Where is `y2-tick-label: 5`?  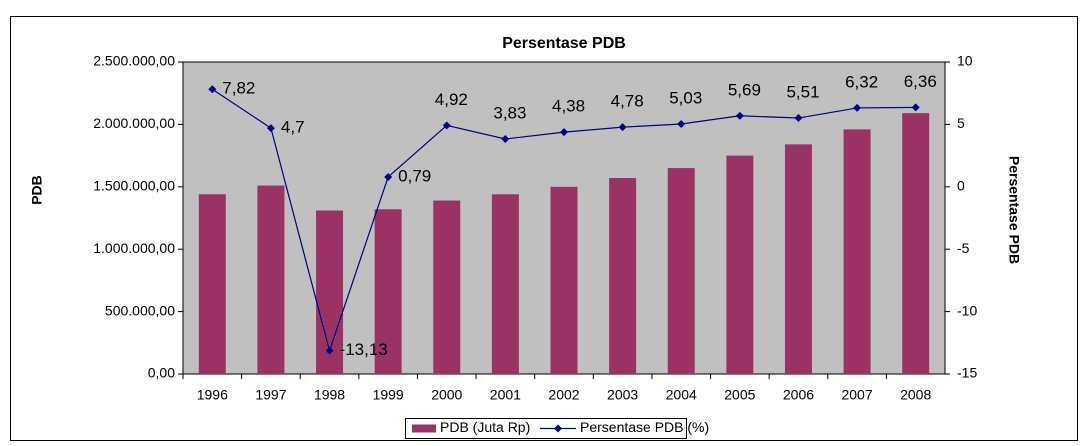 y2-tick-label: 5 is located at coordinates (961, 123).